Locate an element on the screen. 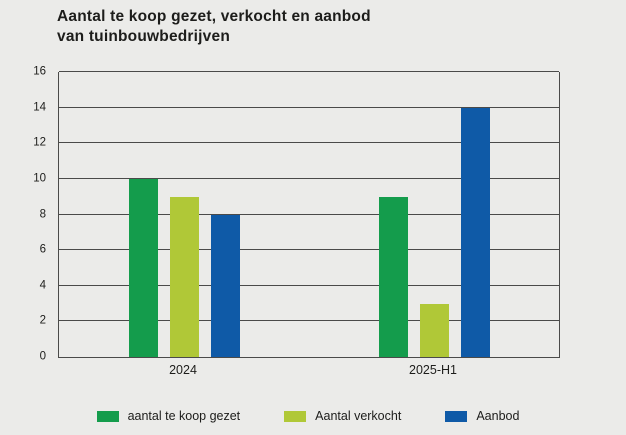 The image size is (626, 435). chart-title-line-2: van tuinbouwbedrijven is located at coordinates (143, 37).